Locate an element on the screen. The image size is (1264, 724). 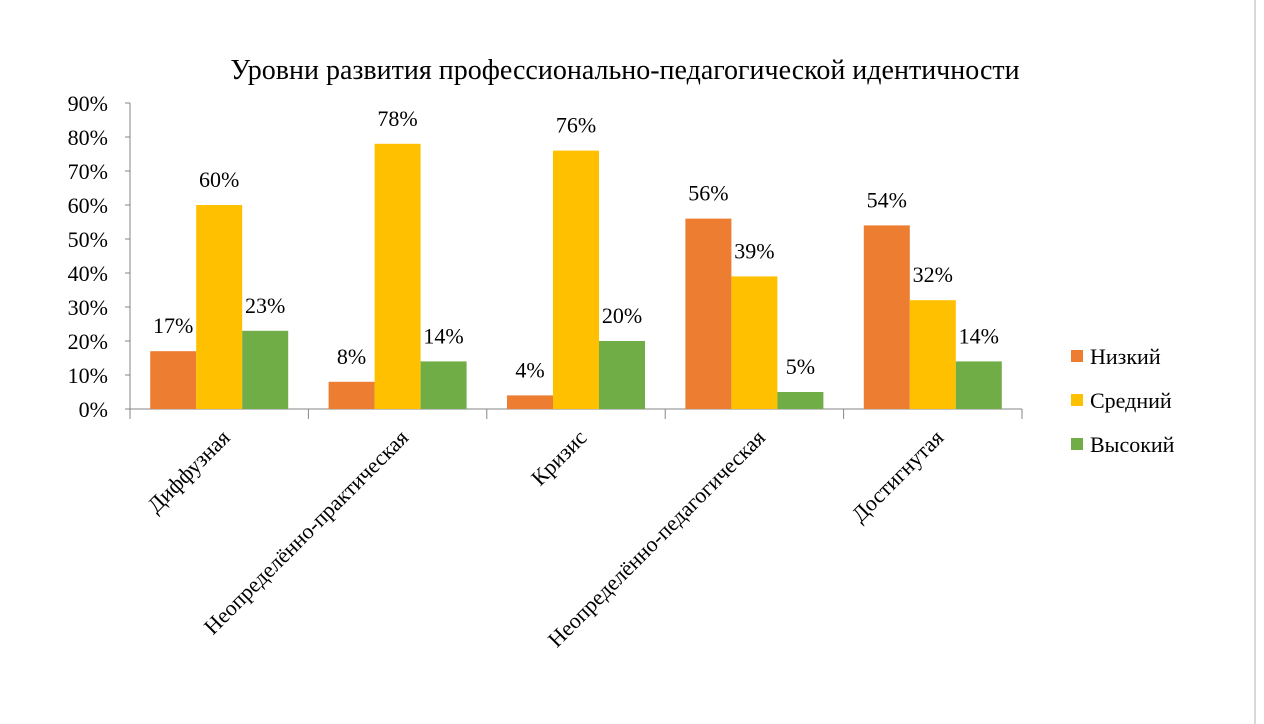
legend-item: Средний is located at coordinates (1121, 400).